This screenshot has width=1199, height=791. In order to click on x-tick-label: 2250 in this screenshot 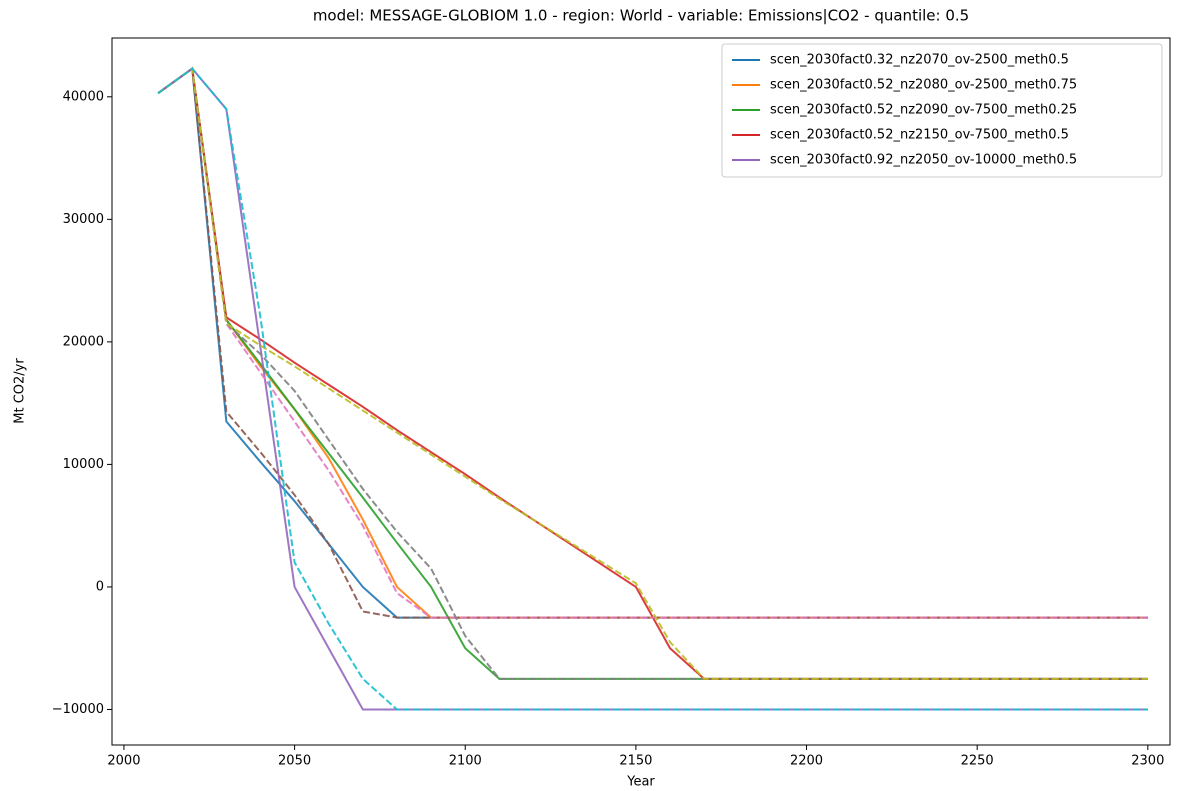, I will do `click(977, 761)`.